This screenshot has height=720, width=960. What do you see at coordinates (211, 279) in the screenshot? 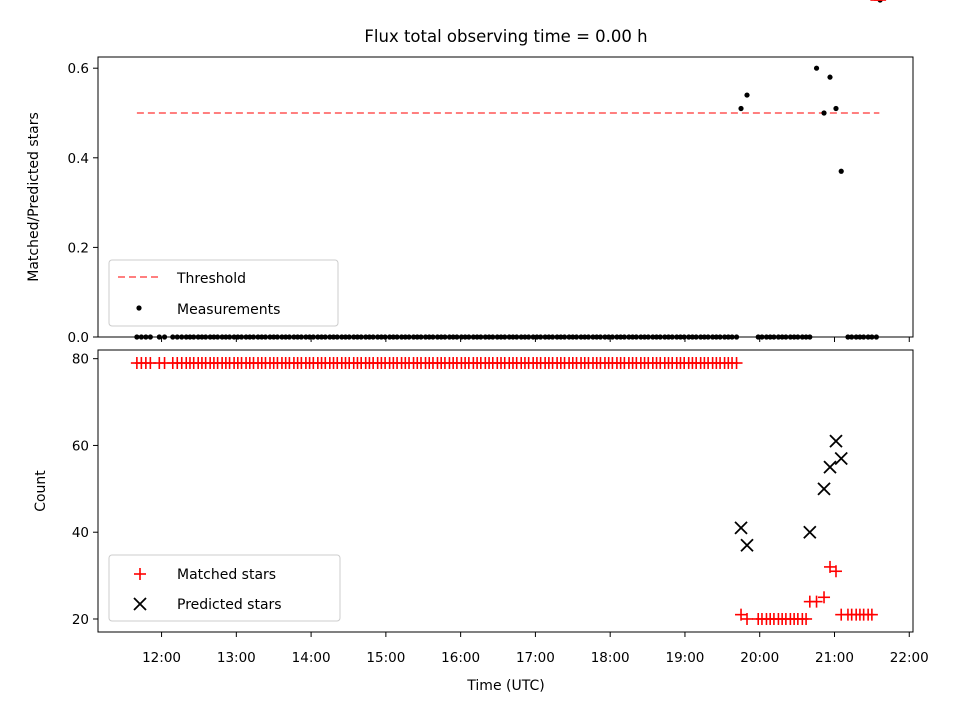
I see `legend-threshold-label: Threshold` at bounding box center [211, 279].